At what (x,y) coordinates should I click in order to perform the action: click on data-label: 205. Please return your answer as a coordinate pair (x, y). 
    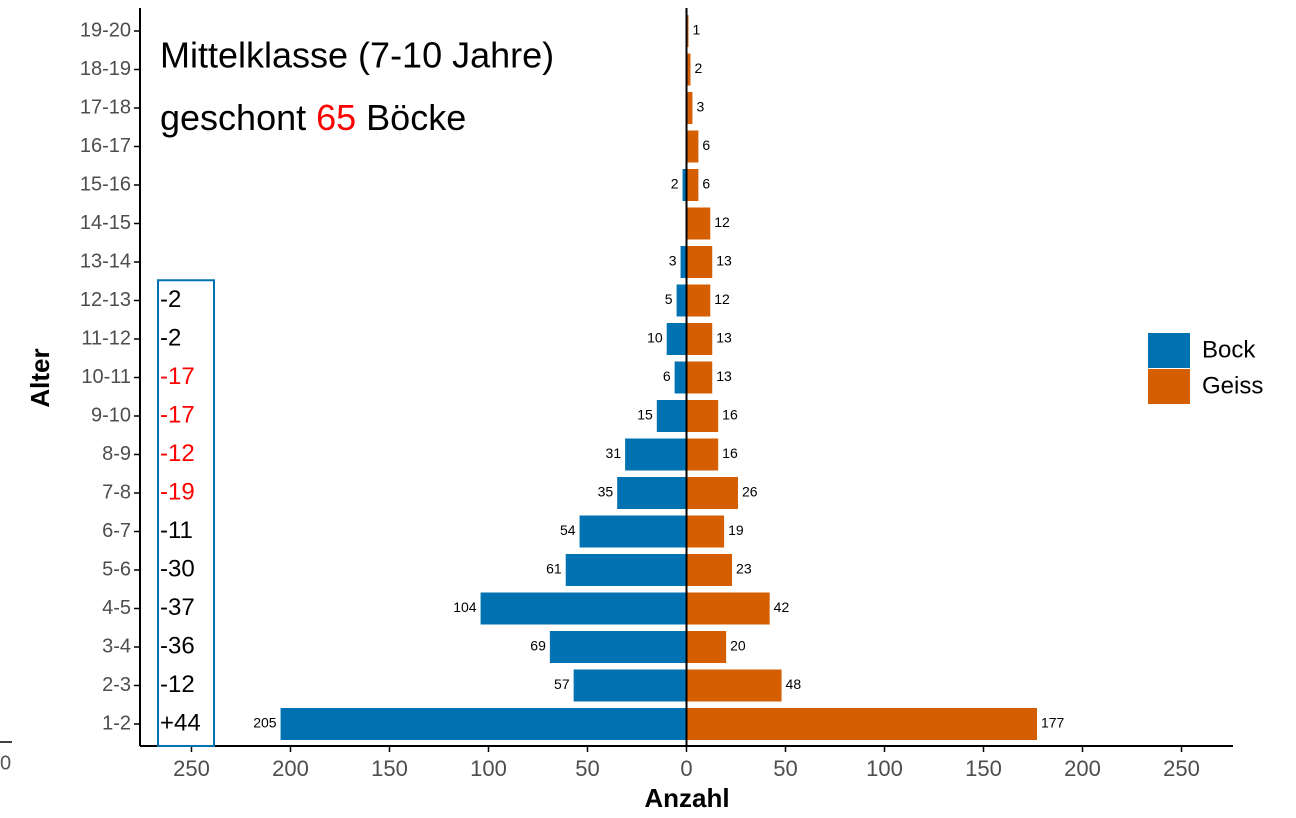
    Looking at the image, I should click on (265, 723).